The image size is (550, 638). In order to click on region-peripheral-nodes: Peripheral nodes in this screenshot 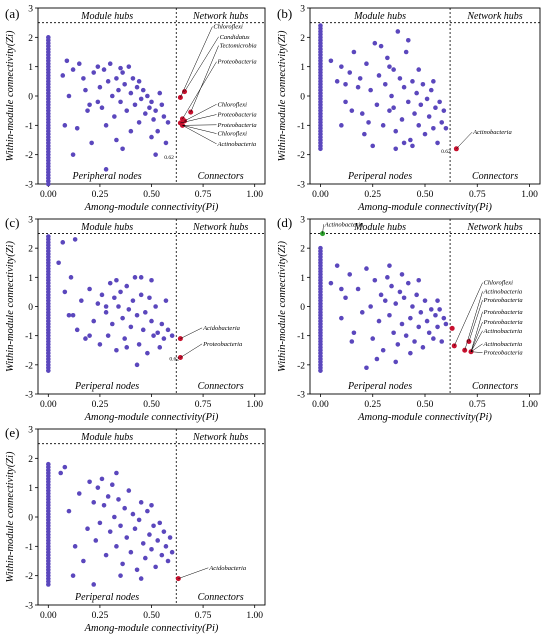, I will do `click(107, 176)`.